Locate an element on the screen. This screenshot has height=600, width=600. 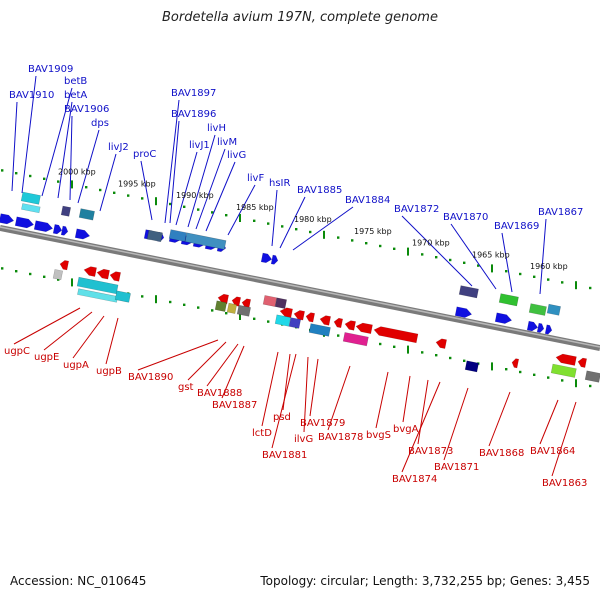
scale-label-2: 1990 kbp is located at coordinates (195, 195).